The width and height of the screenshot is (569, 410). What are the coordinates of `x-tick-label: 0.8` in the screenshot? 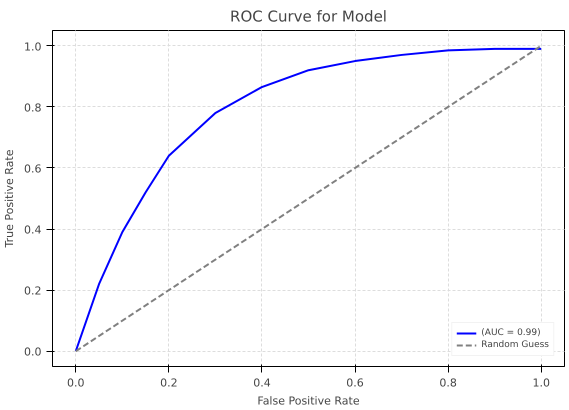 It's located at (448, 383).